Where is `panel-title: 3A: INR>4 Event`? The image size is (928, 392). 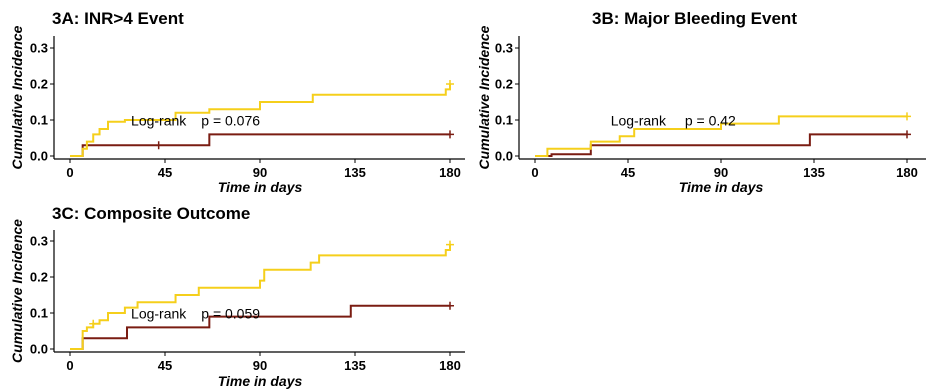
panel-title: 3A: INR>4 Event is located at coordinates (118, 18).